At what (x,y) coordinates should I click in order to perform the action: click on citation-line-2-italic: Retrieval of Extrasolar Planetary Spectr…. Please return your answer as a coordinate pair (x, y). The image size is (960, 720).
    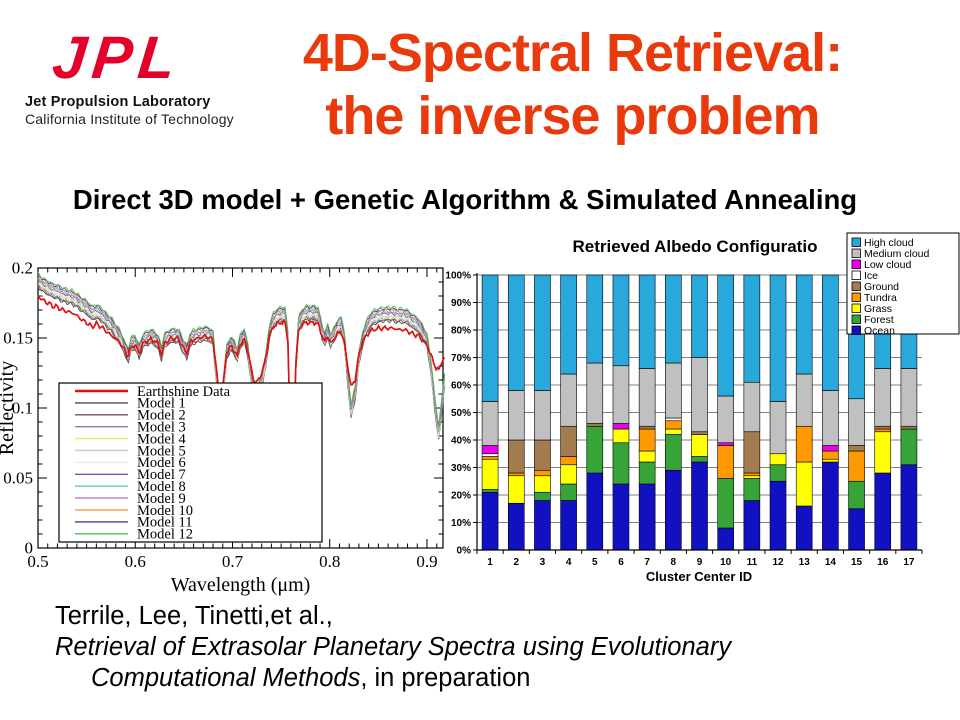
    Looking at the image, I should click on (393, 647).